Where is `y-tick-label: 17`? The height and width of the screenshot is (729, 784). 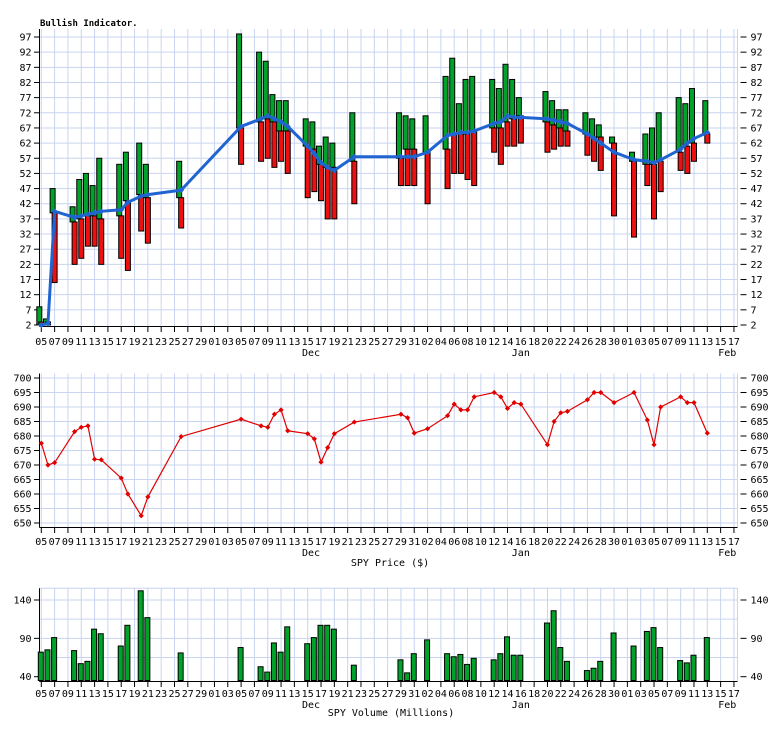
y-tick-label: 17 is located at coordinates (757, 280).